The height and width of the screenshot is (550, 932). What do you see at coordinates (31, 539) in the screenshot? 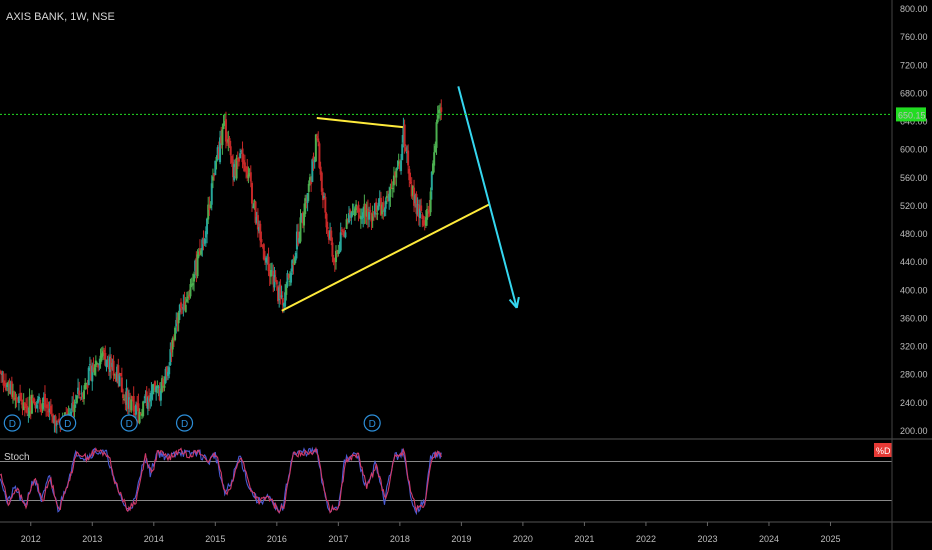
I see `x-tick-label: 2012` at bounding box center [31, 539].